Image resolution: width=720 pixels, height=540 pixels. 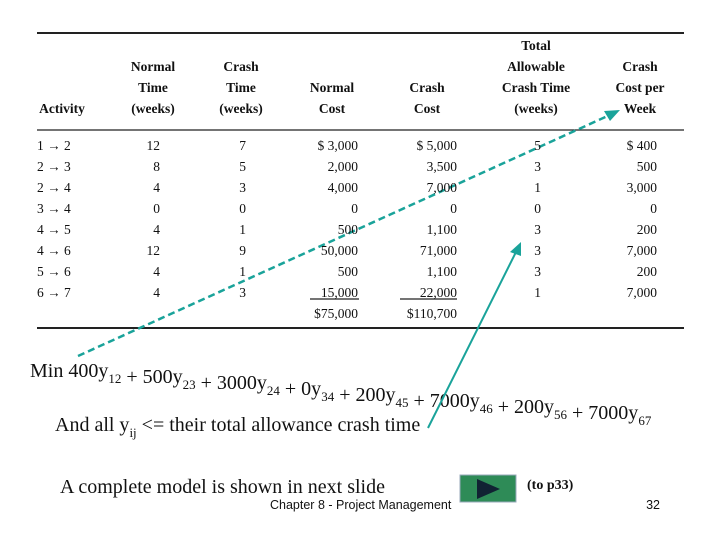 What do you see at coordinates (132, 432) in the screenshot?
I see `subscript: ij` at bounding box center [132, 432].